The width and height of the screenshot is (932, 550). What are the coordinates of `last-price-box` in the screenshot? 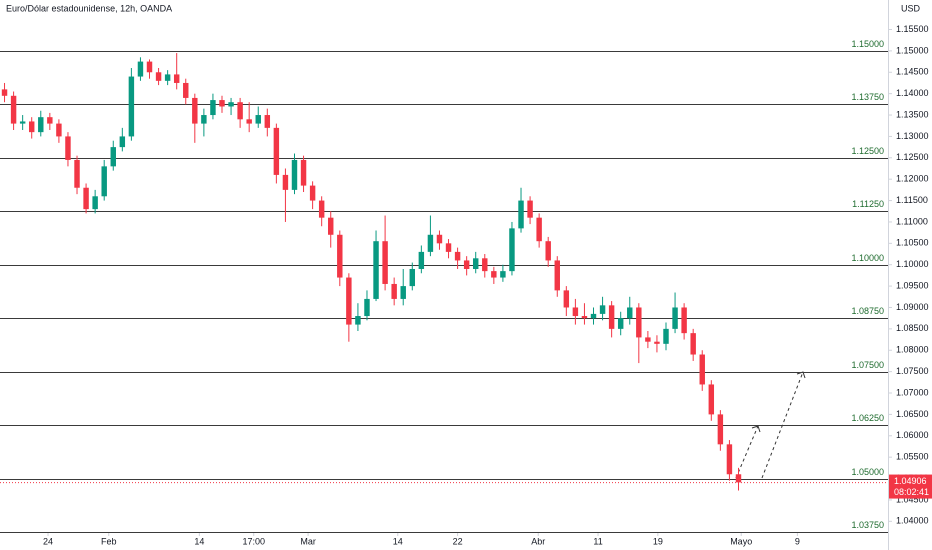 It's located at (910, 486).